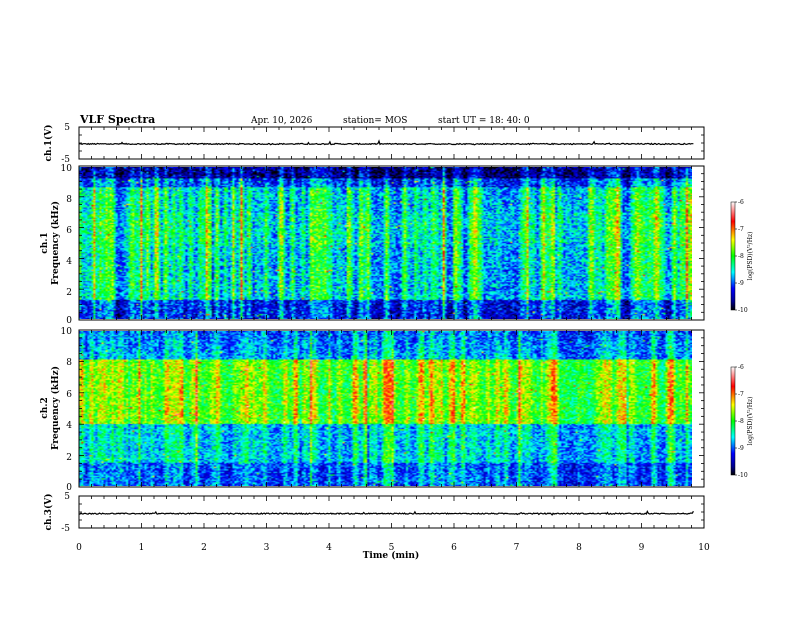  I want to click on x-tick-label: 0, so click(79, 548).